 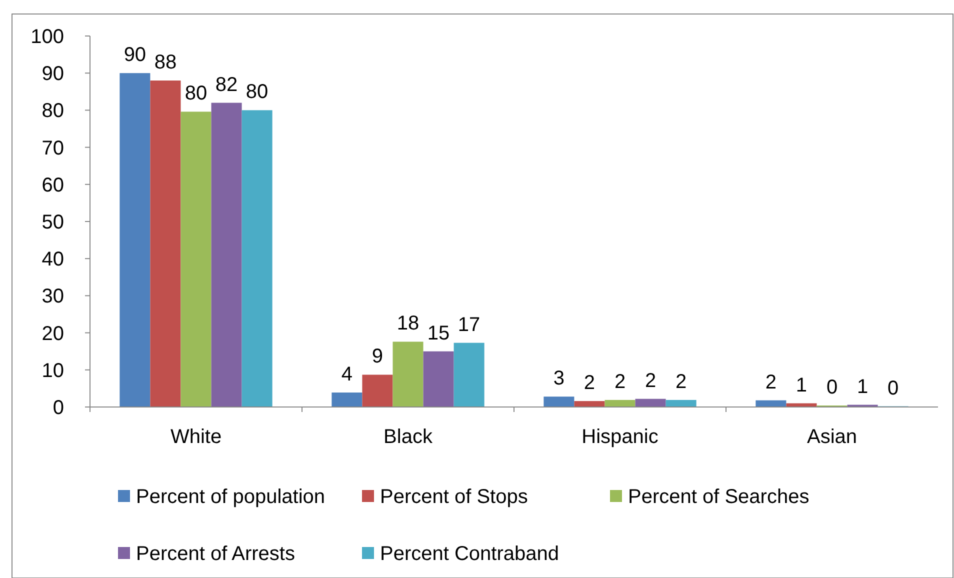 What do you see at coordinates (620, 437) in the screenshot?
I see `x-tick-label: Hispanic` at bounding box center [620, 437].